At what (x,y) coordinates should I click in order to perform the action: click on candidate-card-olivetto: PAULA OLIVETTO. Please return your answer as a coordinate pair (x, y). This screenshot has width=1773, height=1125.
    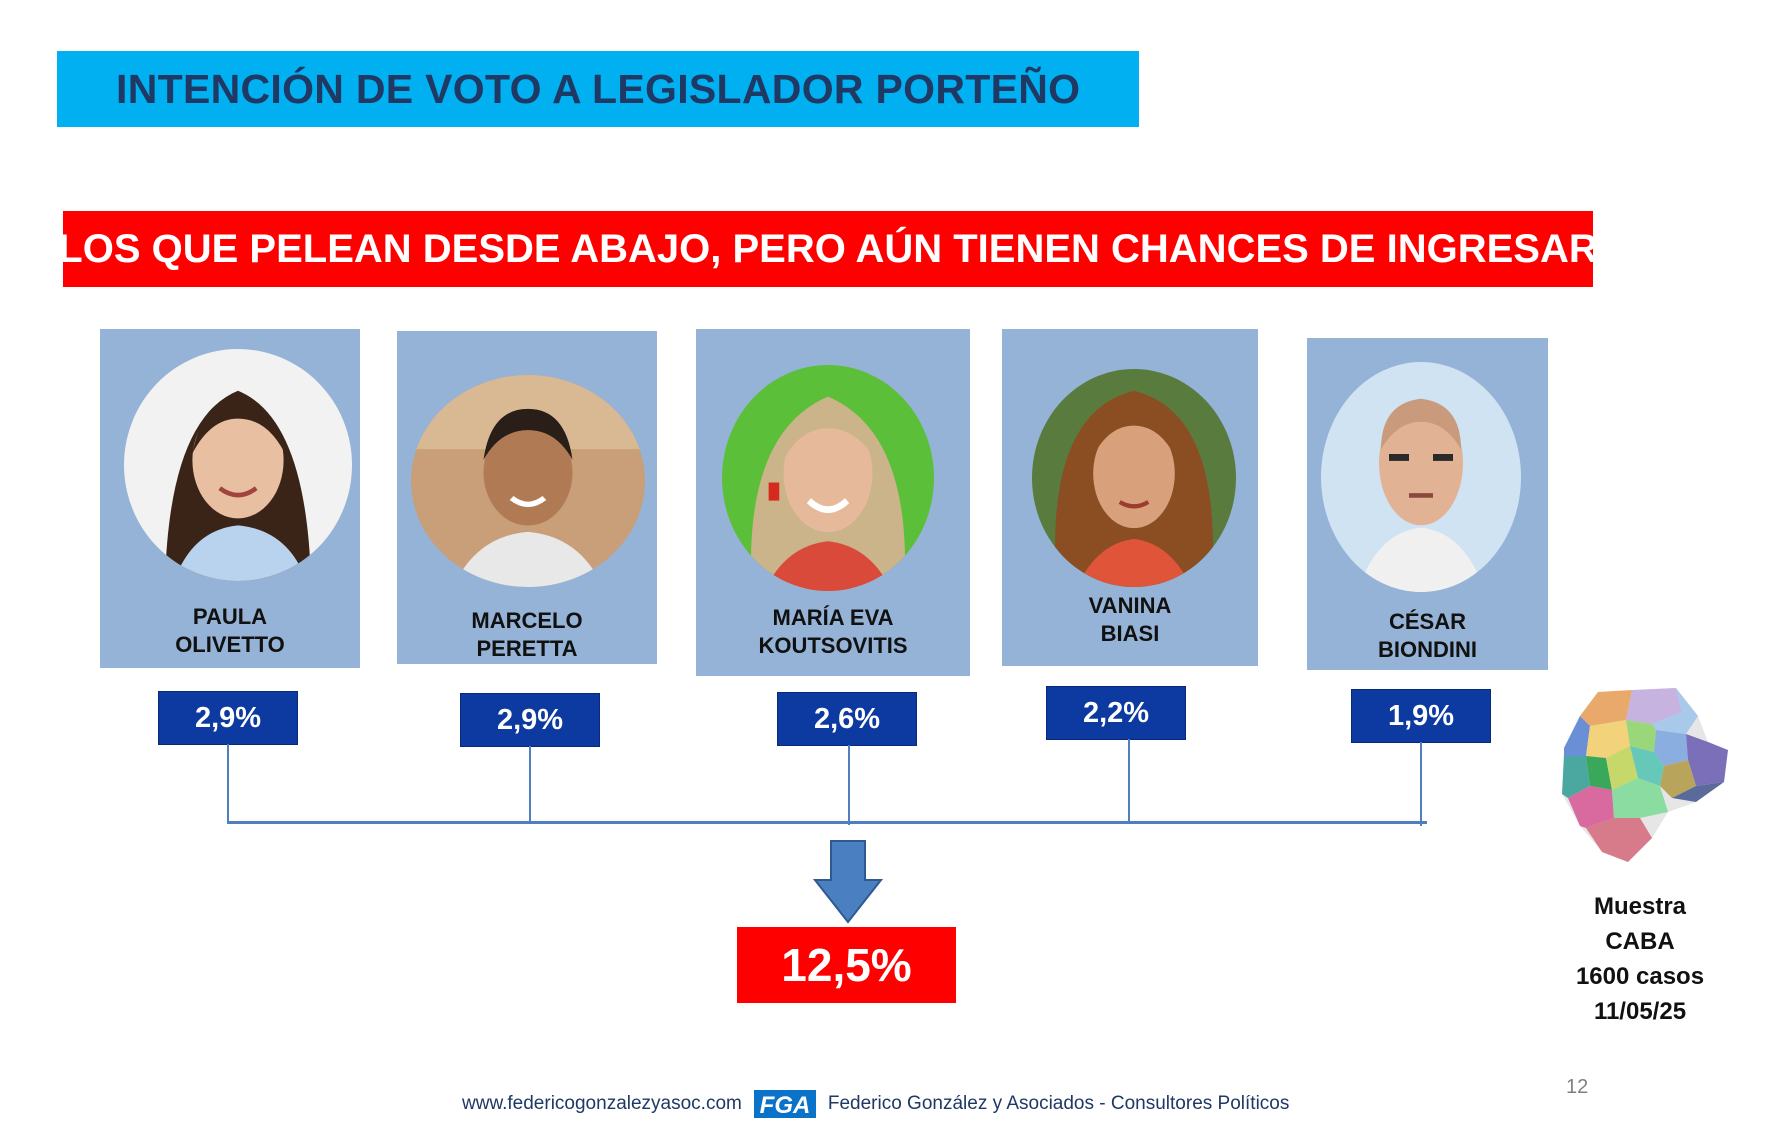
    Looking at the image, I should click on (230, 498).